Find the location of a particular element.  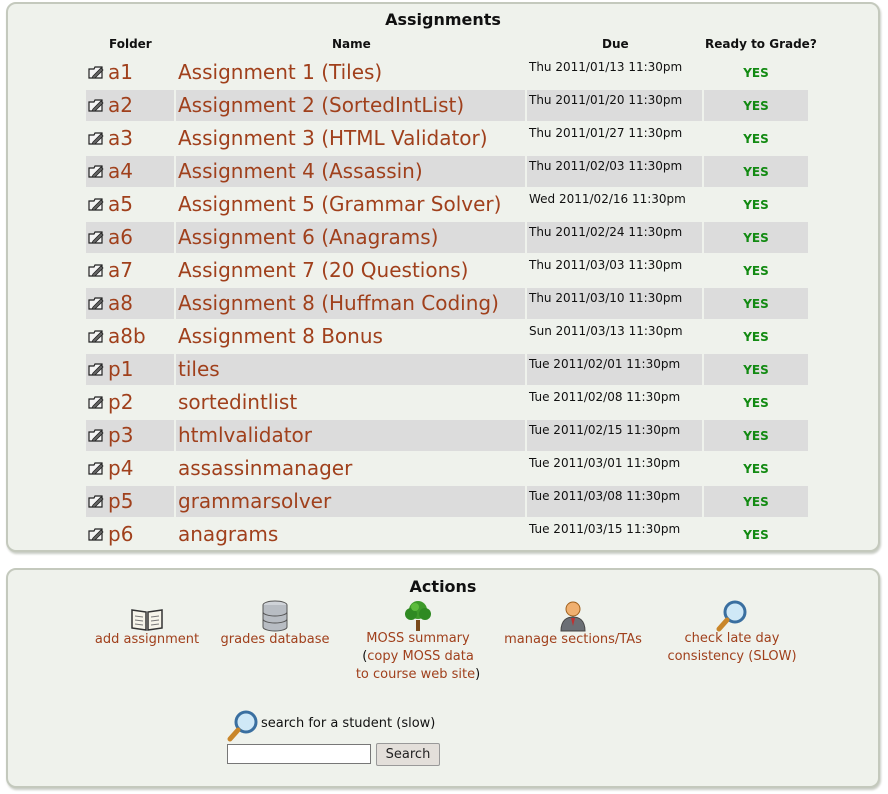

search-button: Search is located at coordinates (408, 754).